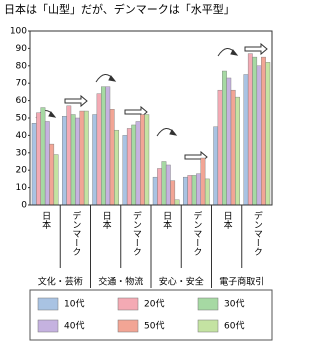  Describe the element at coordinates (74, 326) in the screenshot. I see `legend-label: 40代` at that location.